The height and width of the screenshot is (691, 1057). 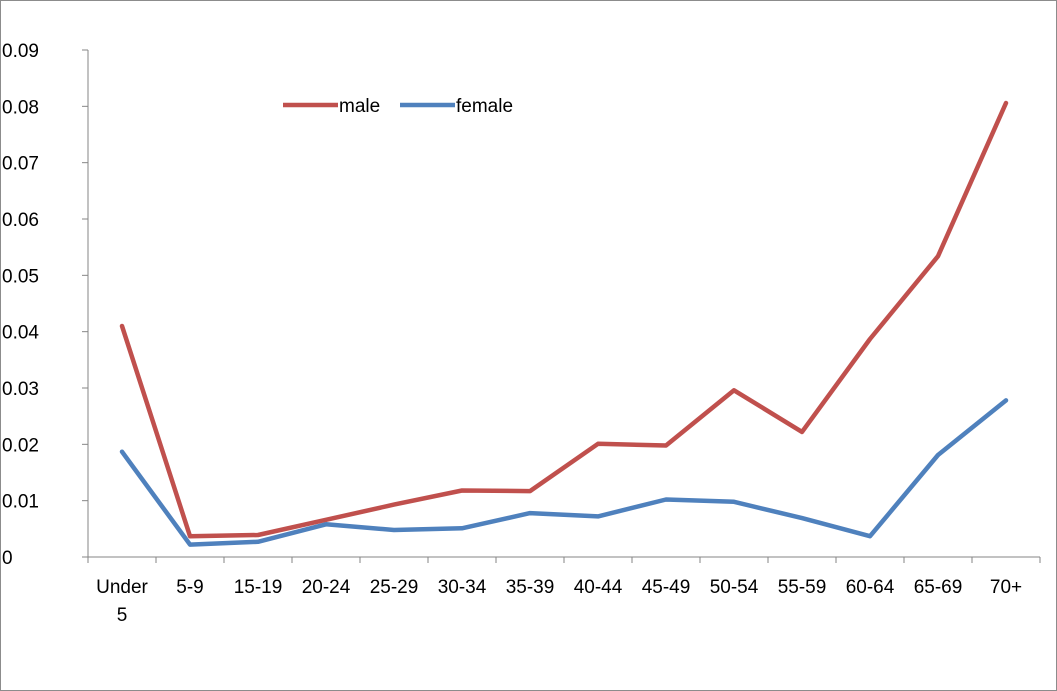 What do you see at coordinates (20, 389) in the screenshot?
I see `y-tick-label: 0.03` at bounding box center [20, 389].